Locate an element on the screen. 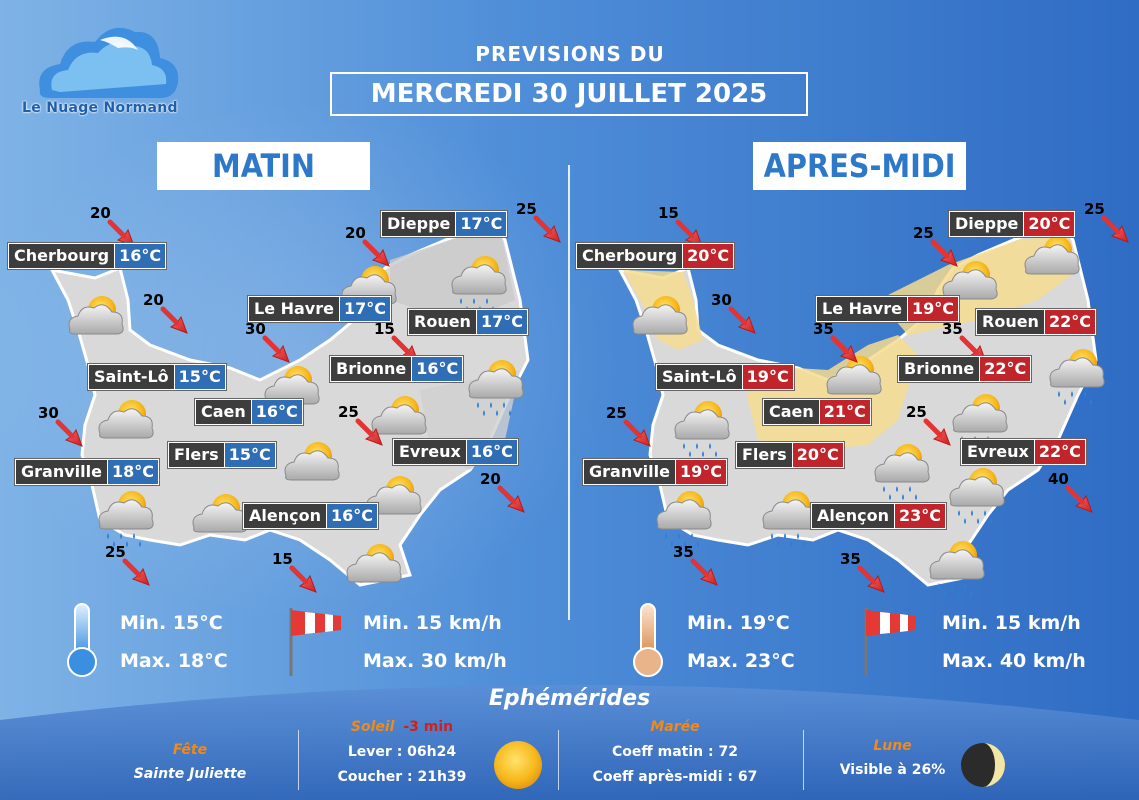 Image resolution: width=1139 pixels, height=800 pixels. city-label: Granville 18°C is located at coordinates (87, 472).